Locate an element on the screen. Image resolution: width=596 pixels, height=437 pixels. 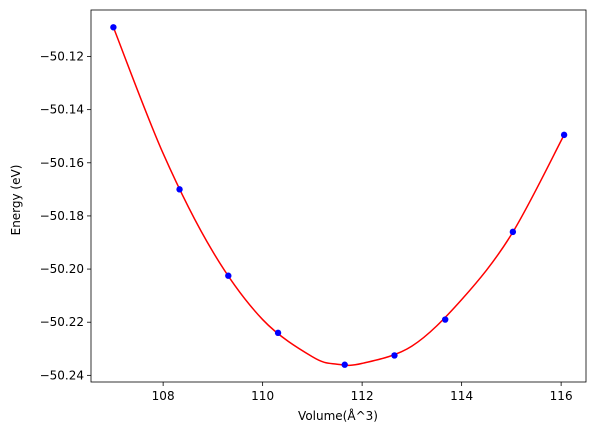
y-tick-label: −50.22 is located at coordinates (62, 322).